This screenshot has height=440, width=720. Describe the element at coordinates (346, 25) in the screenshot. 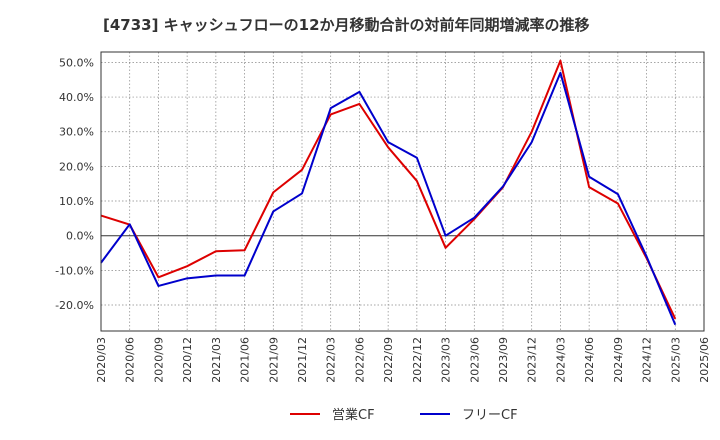

I see `chart-title: [4733] キャッシュフローの12か月移動合計の対前年同期増減率の推移` at that location.